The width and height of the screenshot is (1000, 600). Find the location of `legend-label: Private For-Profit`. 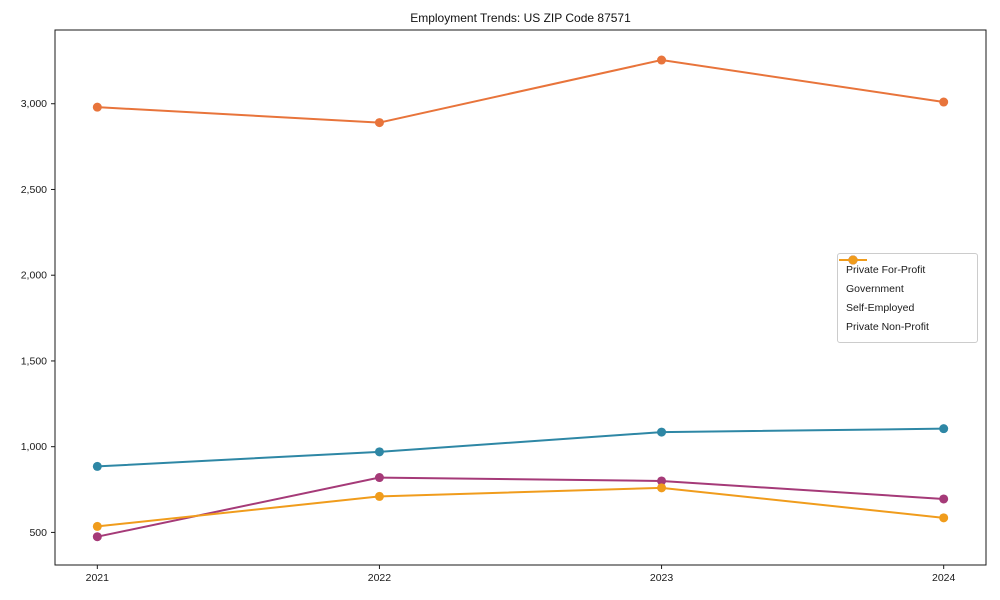

legend-label: Private For-Profit is located at coordinates (886, 269).